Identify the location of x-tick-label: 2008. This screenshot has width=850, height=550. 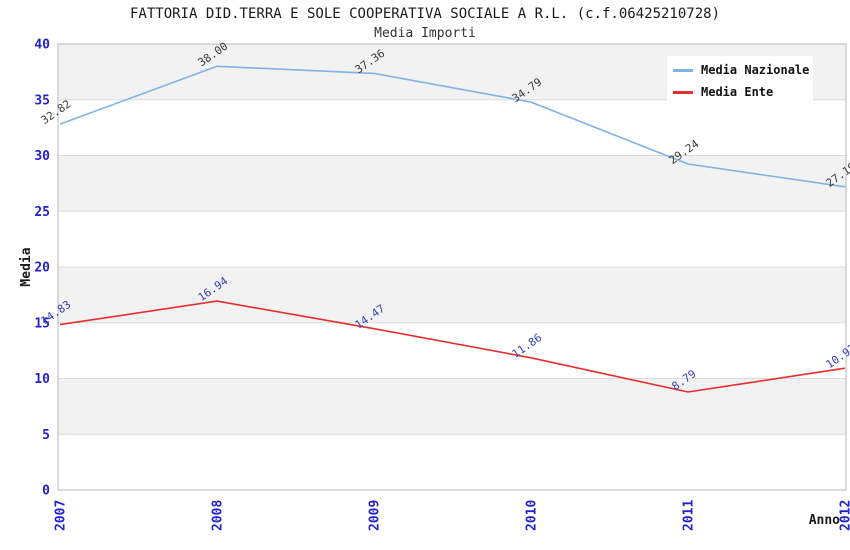
(218, 515).